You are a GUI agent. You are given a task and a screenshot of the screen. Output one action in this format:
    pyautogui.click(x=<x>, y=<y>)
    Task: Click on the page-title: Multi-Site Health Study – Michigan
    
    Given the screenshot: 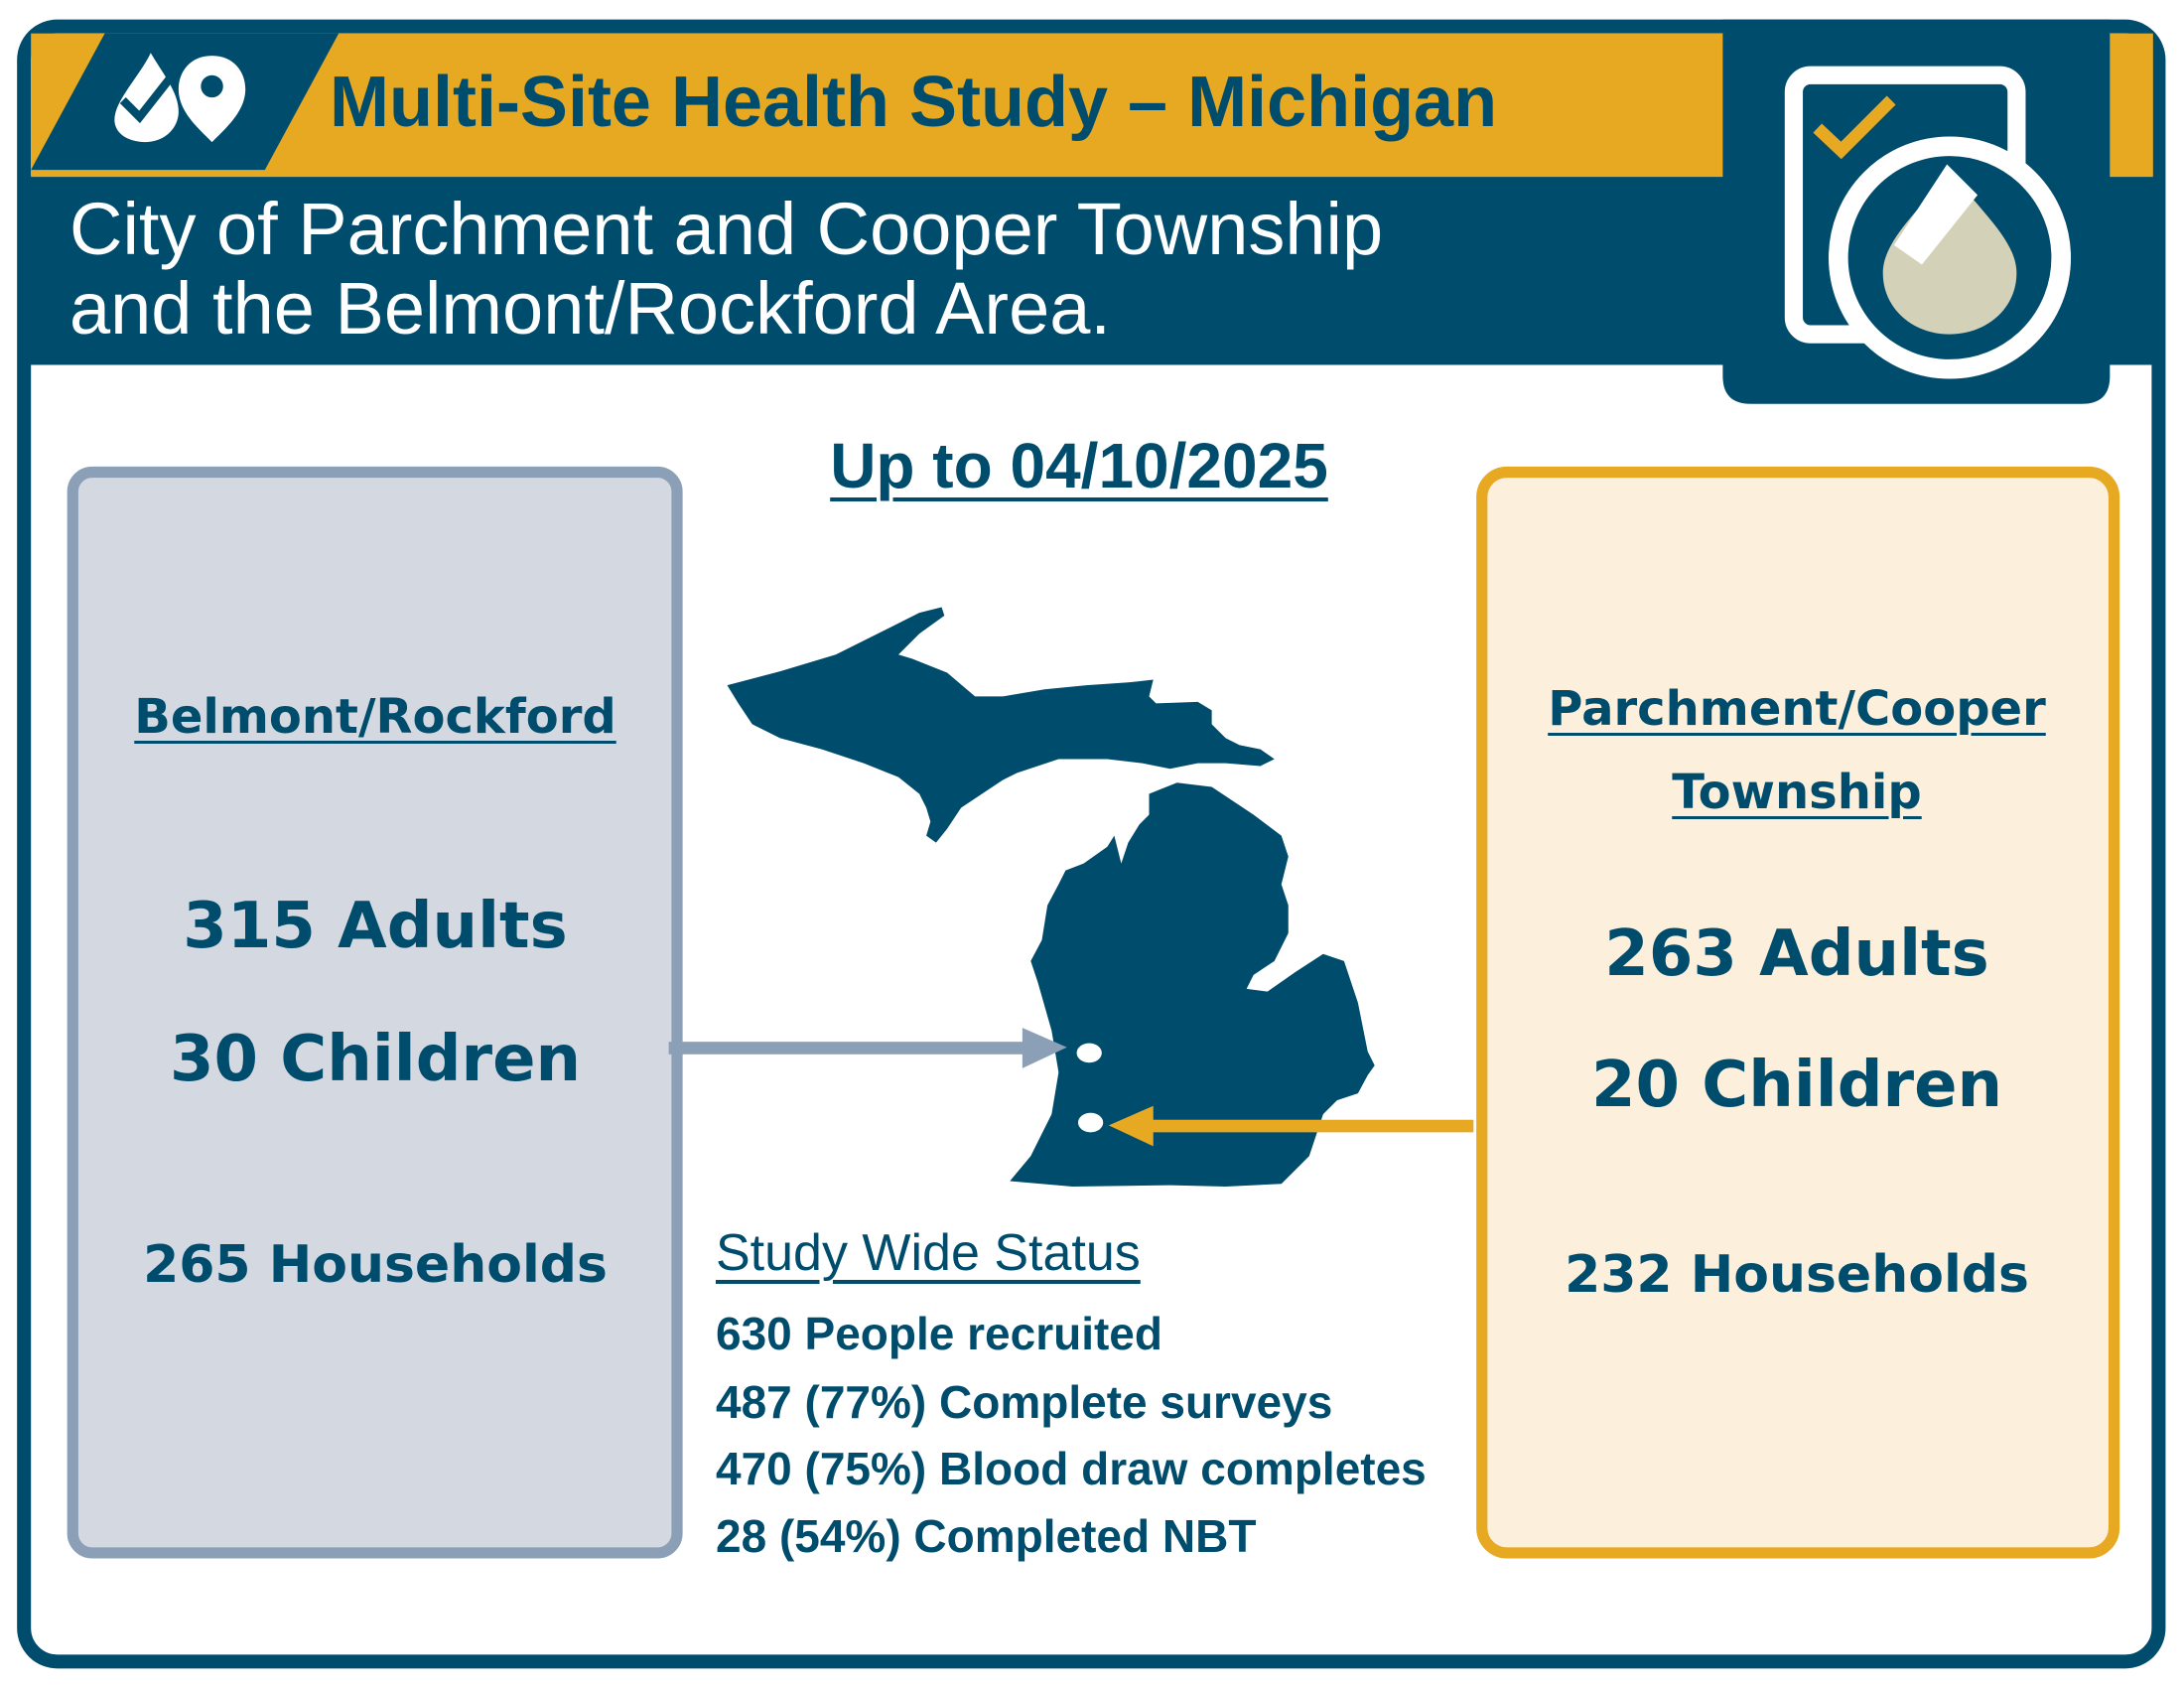 What is the action you would take?
    pyautogui.click(x=914, y=102)
    